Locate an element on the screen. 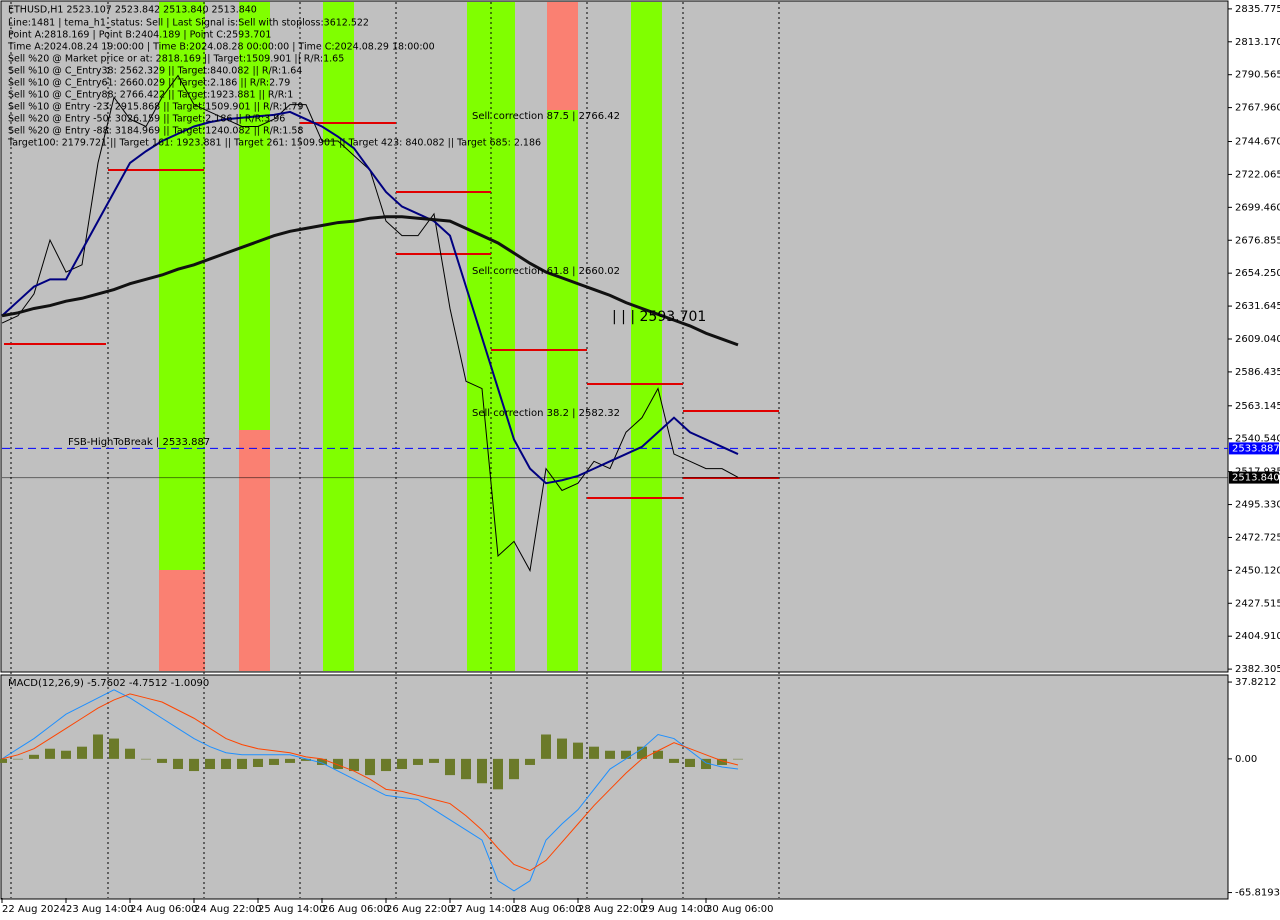 Image resolution: width=1280 pixels, height=920 pixels. y-tick-label: 2472.725 is located at coordinates (1257, 537).